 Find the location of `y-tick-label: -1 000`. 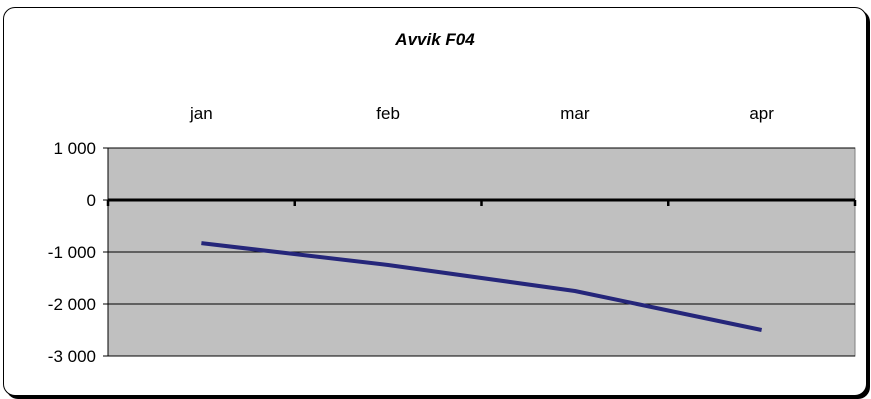

y-tick-label: -1 000 is located at coordinates (72, 252).